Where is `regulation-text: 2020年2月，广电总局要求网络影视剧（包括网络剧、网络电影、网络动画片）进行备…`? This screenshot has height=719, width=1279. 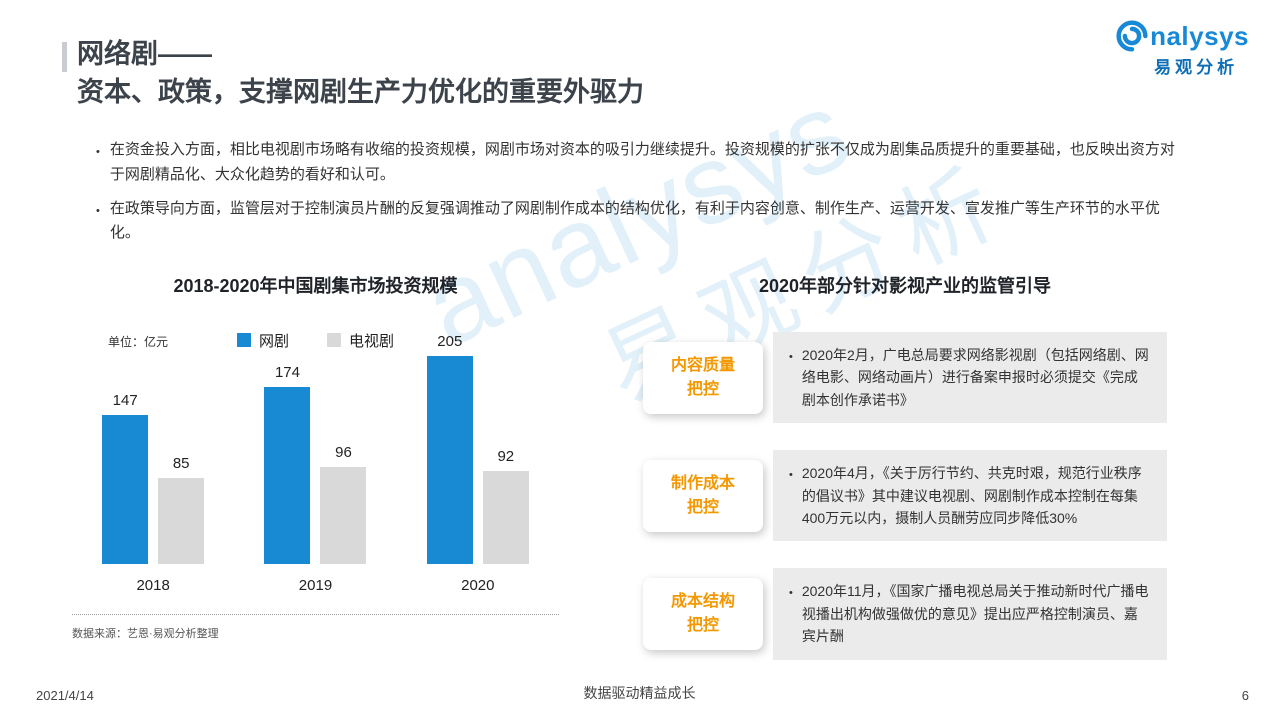 regulation-text: 2020年2月，广电总局要求网络影视剧（包括网络剧、网络电影、网络动画片）进行备… is located at coordinates (970, 378).